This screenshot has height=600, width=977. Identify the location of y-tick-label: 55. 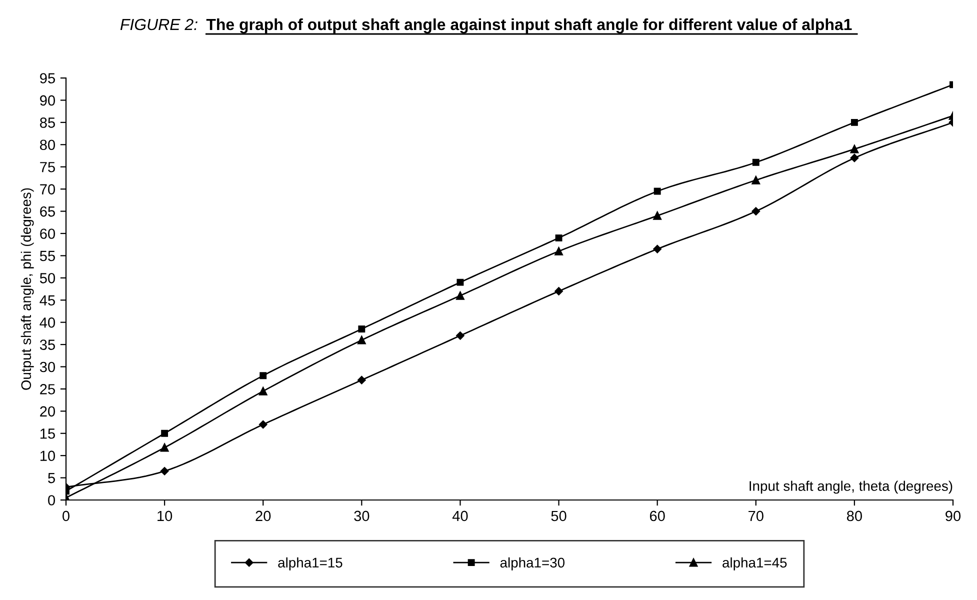
(47, 256).